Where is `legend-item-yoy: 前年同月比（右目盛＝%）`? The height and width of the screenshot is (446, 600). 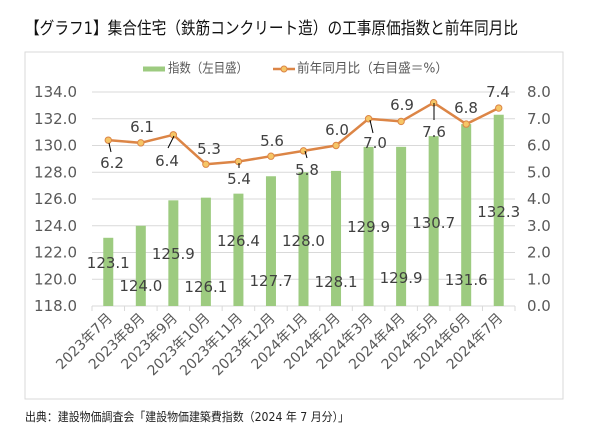
legend-item-yoy: 前年同月比（右目盛＝%） is located at coordinates (360, 69).